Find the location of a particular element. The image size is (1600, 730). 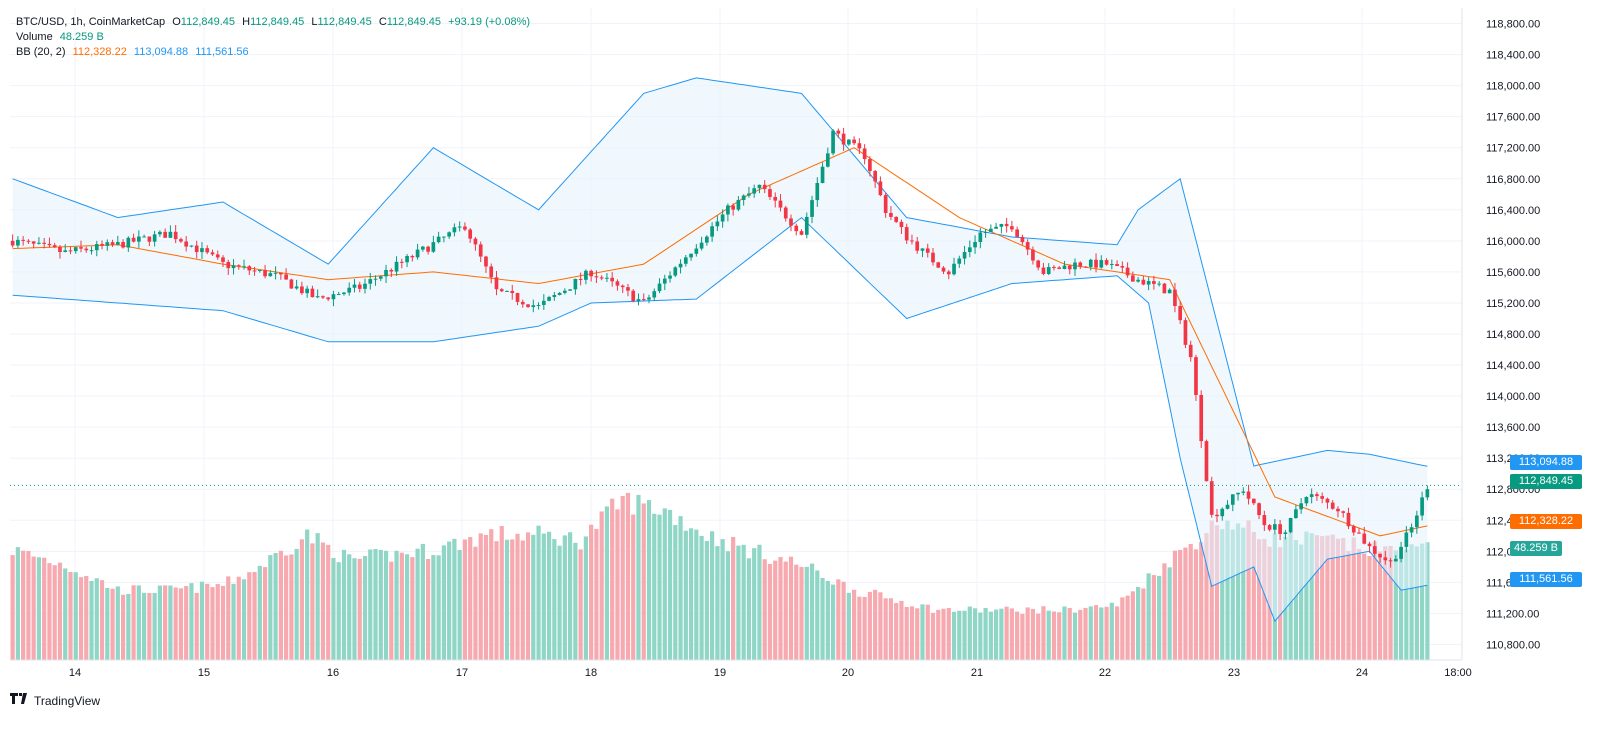

tradingview-brand: TradingView is located at coordinates (55, 700).